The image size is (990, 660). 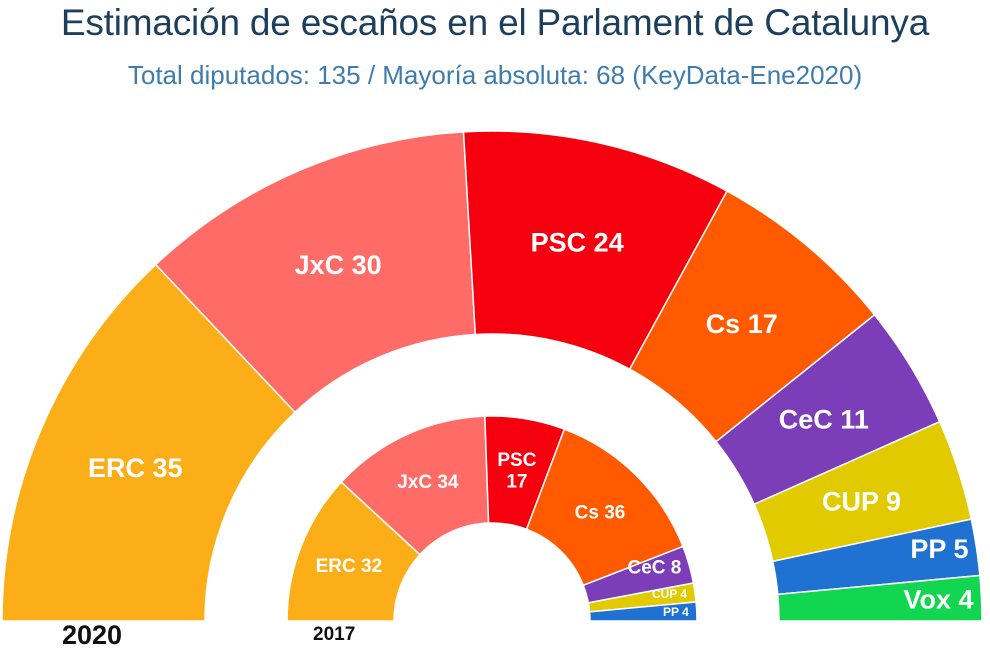 What do you see at coordinates (669, 594) in the screenshot?
I see `slice-label-2017-cup: CUP 4` at bounding box center [669, 594].